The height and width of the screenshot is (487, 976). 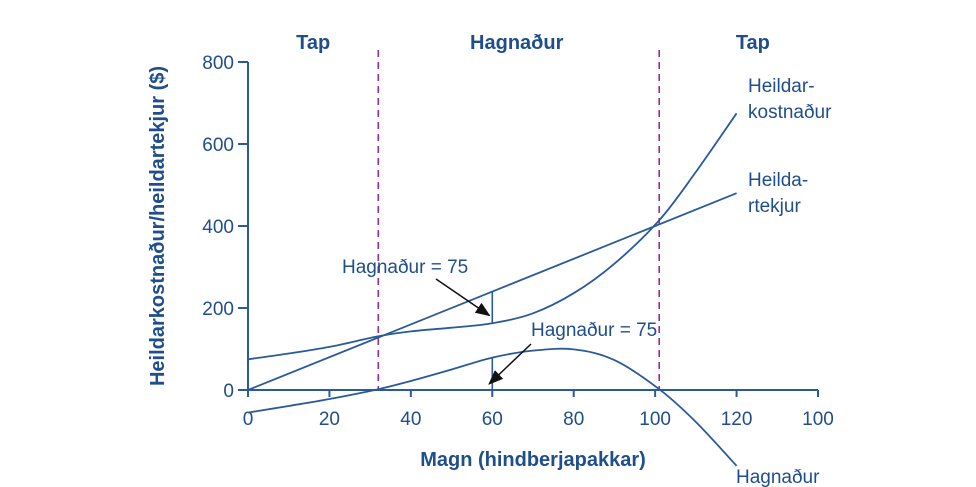 I want to click on x-tick-label: 80, so click(x=573, y=419).